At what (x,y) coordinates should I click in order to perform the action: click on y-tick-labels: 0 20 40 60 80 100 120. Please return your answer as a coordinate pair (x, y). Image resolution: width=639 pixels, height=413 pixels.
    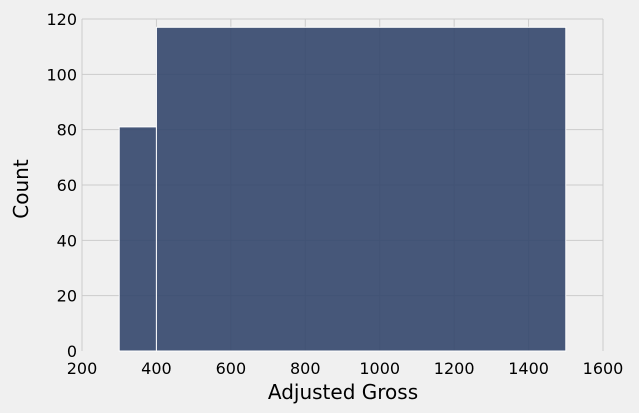
    Looking at the image, I should click on (61, 185).